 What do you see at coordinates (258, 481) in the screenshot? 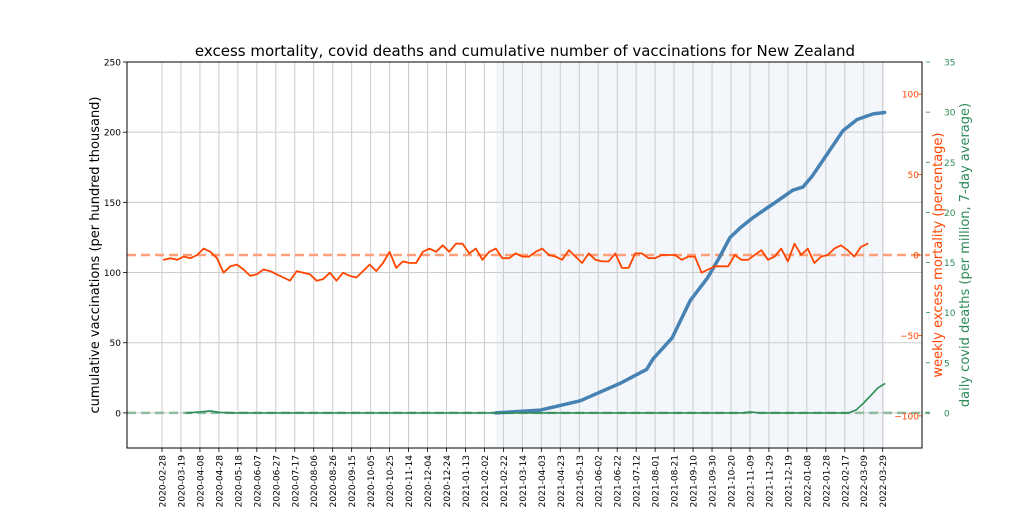
I see `x-tick-label: 2020-06-07` at bounding box center [258, 481].